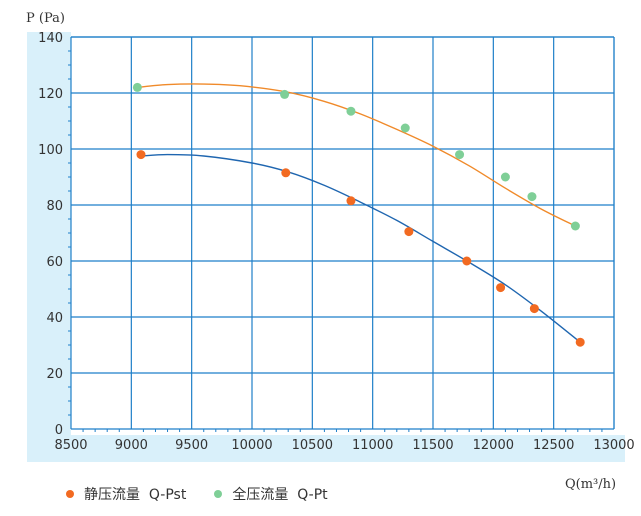 The width and height of the screenshot is (641, 516). I want to click on y-tick-label: 20, so click(54, 374).